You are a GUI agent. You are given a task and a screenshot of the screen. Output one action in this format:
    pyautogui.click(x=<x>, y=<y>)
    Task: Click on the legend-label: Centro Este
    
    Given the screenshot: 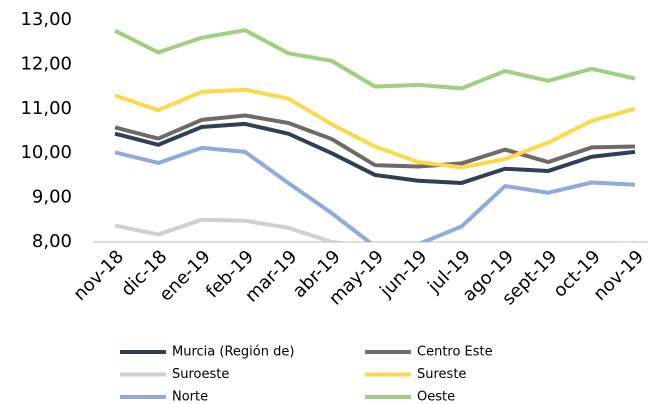 What is the action you would take?
    pyautogui.click(x=455, y=352)
    